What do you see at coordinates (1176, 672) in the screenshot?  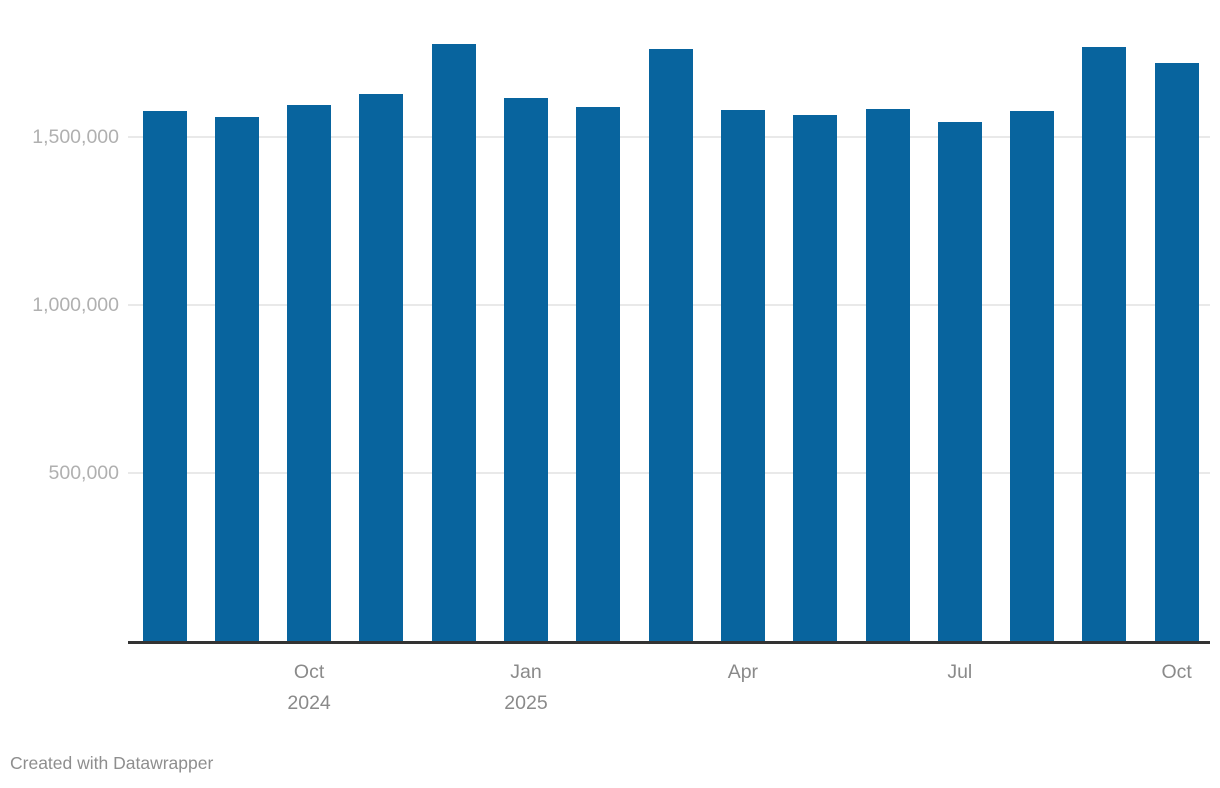 I see `x-axis-tick-label: Oct` at bounding box center [1176, 672].